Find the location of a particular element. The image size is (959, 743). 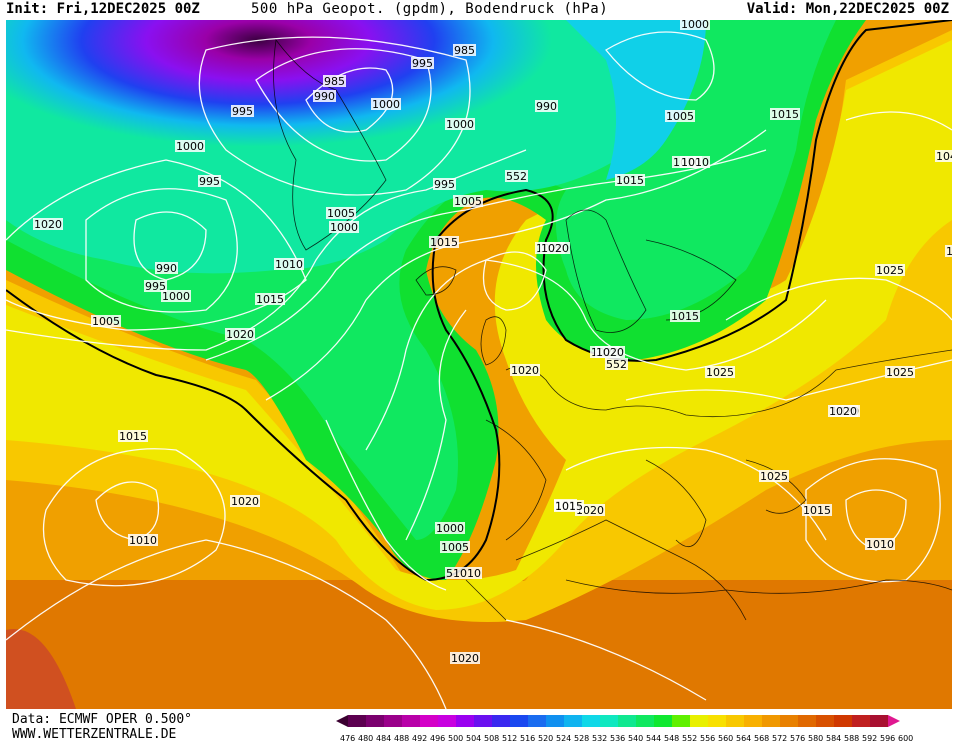

color-scale-tick-label: 488 is located at coordinates (402, 738).